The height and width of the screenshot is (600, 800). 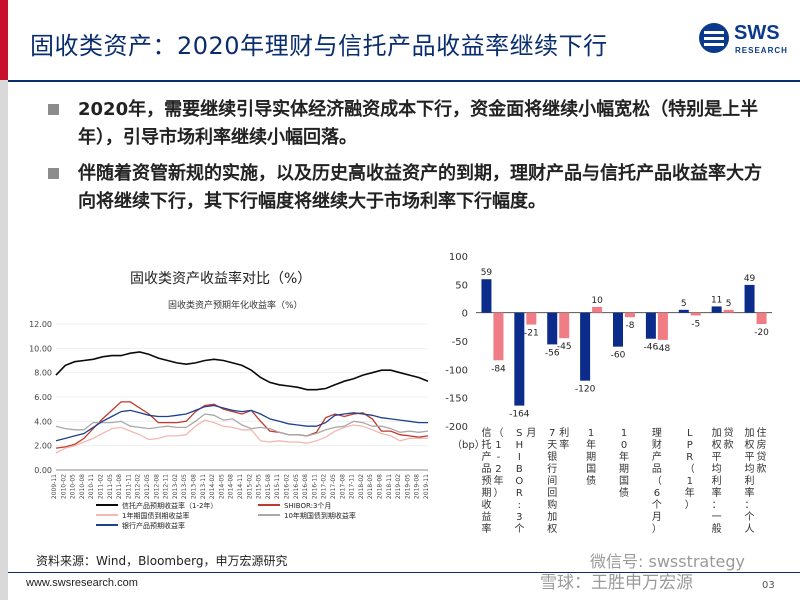 What do you see at coordinates (314, 486) in the screenshot?
I see `x-tick-label: 2016-11` at bounding box center [314, 486].